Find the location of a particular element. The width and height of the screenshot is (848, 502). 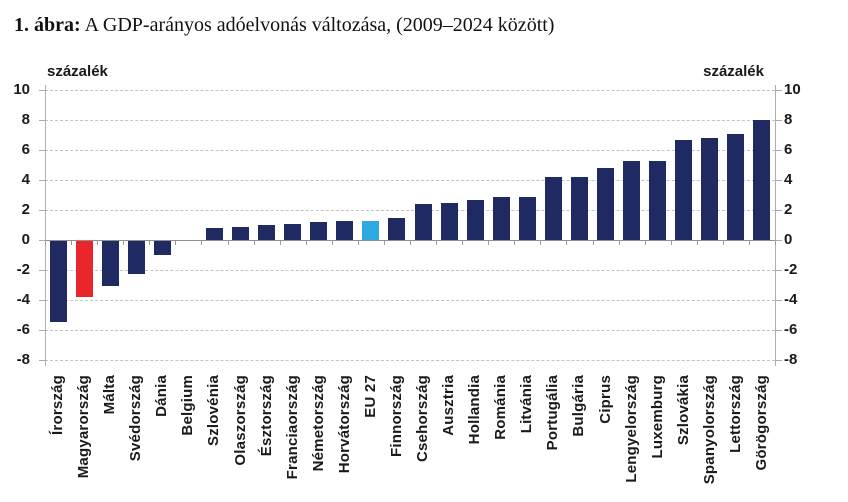

y-axis-tick-label-right: 10 is located at coordinates (792, 89).